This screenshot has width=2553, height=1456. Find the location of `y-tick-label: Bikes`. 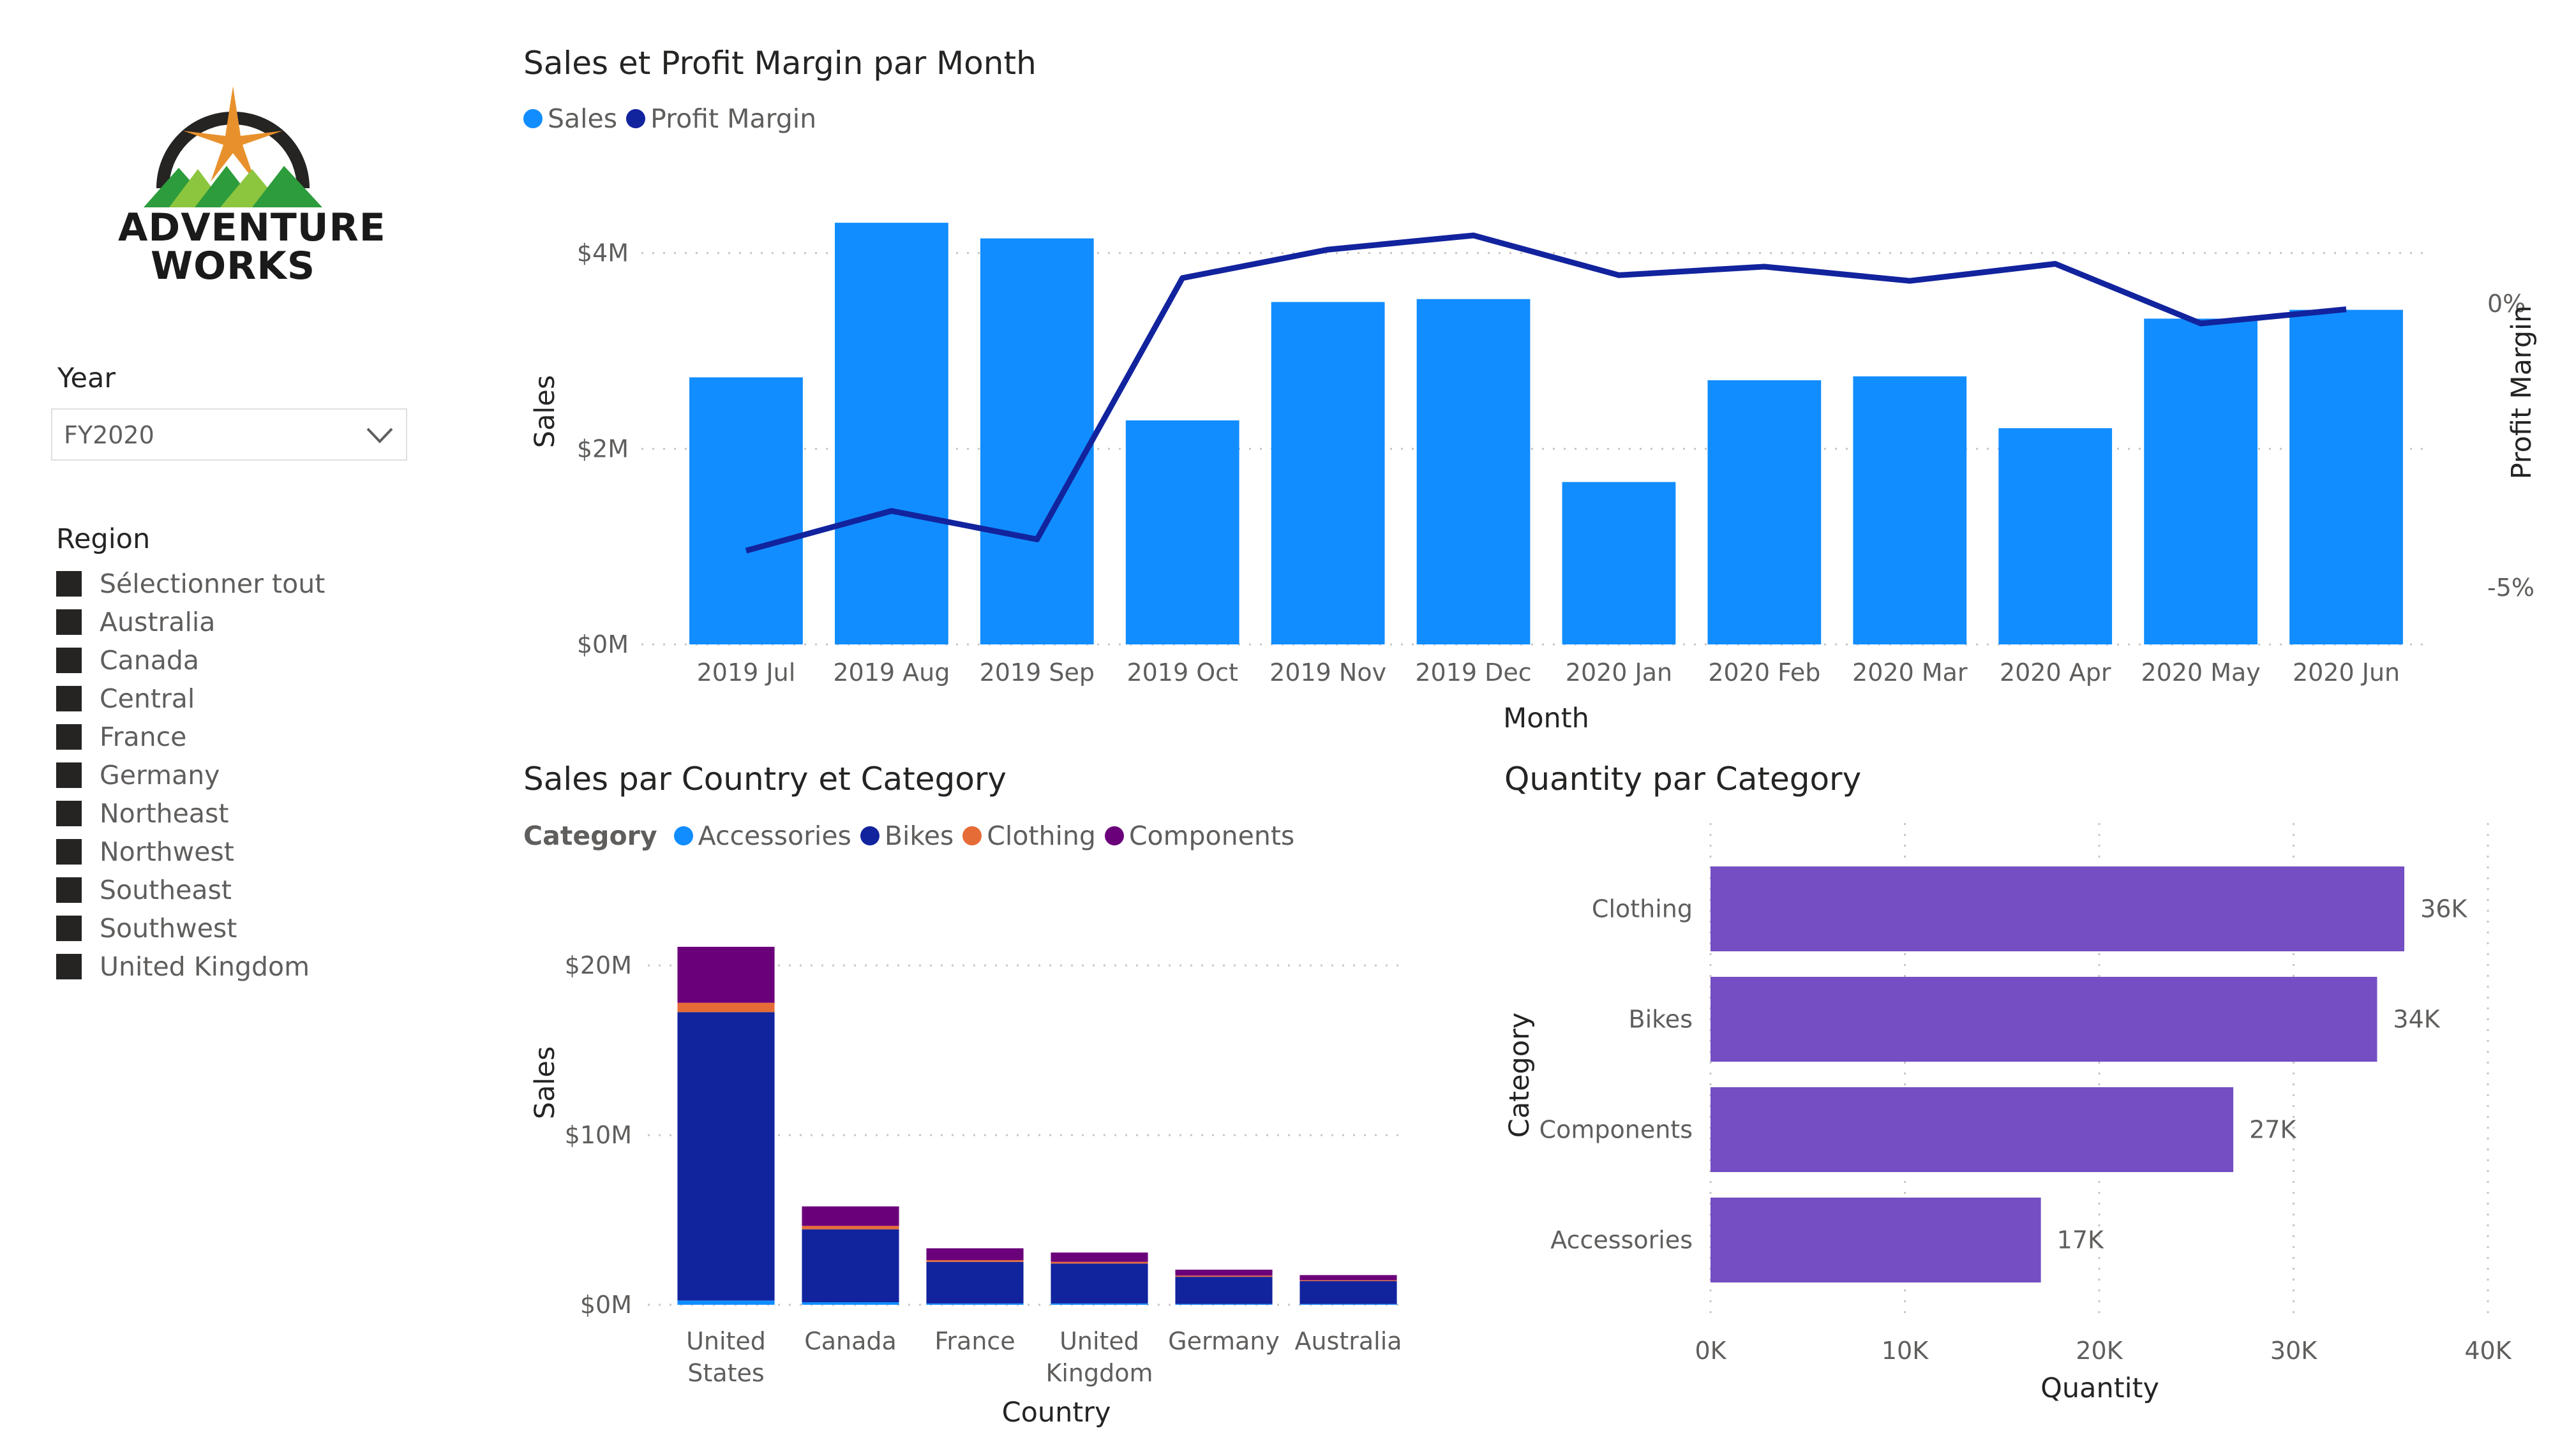

y-tick-label: Bikes is located at coordinates (1661, 1020).